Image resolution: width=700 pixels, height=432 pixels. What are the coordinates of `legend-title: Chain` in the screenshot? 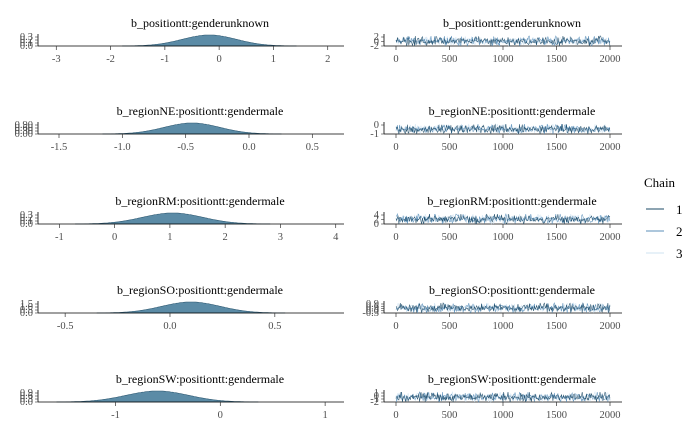 It's located at (660, 182).